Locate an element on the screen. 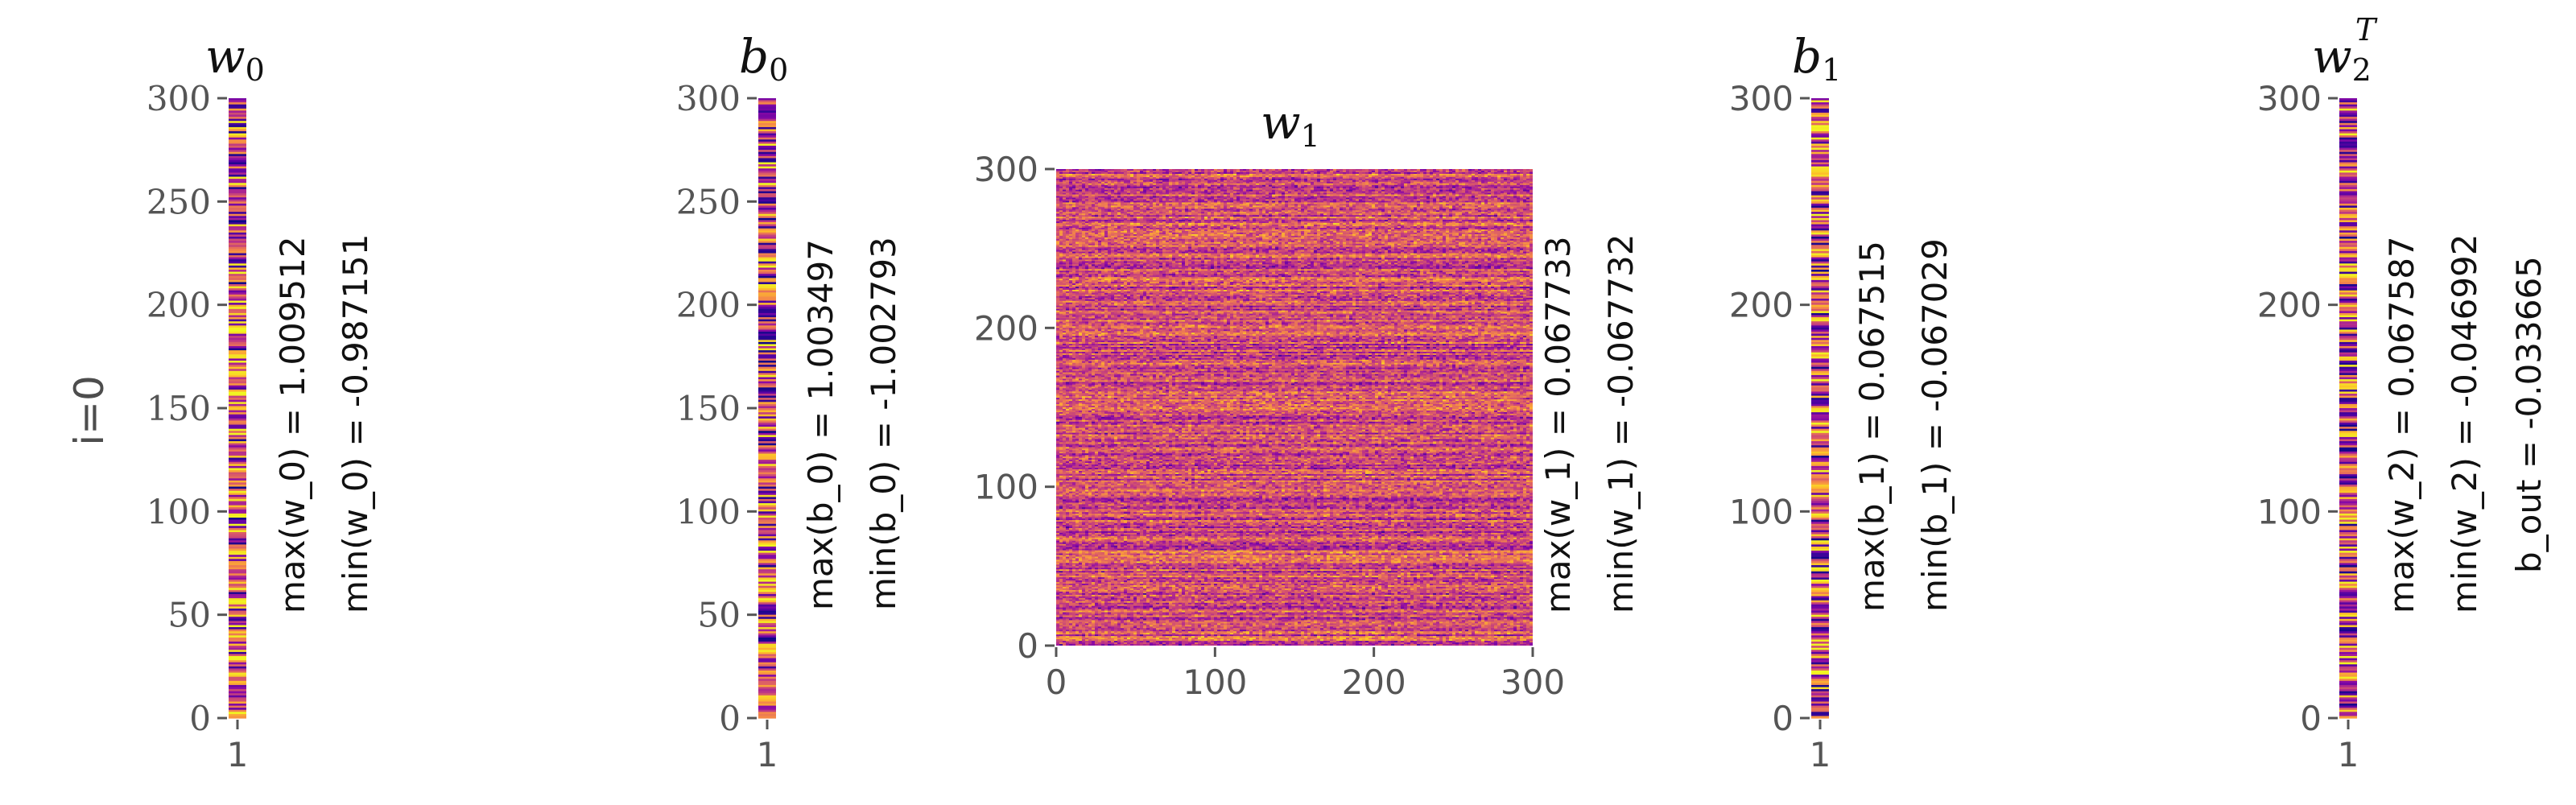 The width and height of the screenshot is (2576, 805). panel-w0-heatmap is located at coordinates (237, 408).